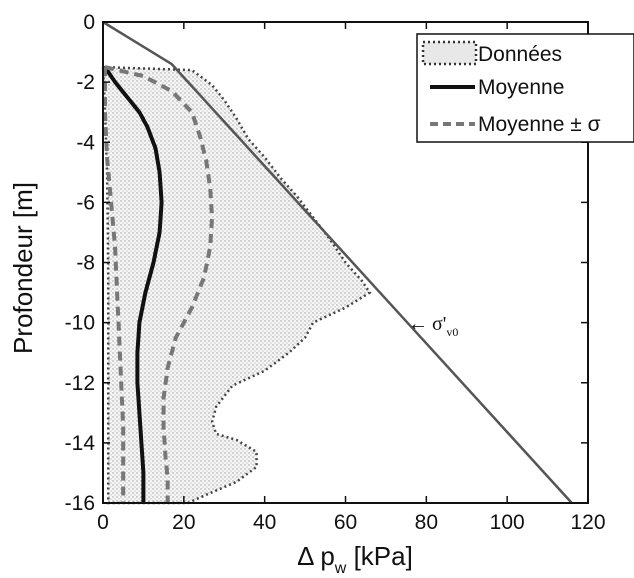 Image resolution: width=634 pixels, height=578 pixels. I want to click on y-tick-label: -16, so click(80, 503).